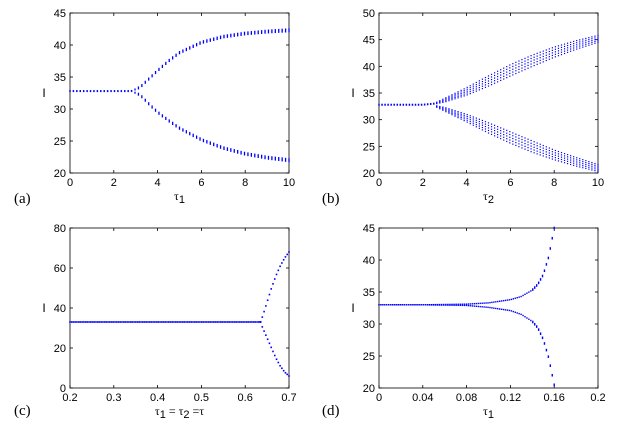  What do you see at coordinates (422, 398) in the screenshot?
I see `x-tick-label: 0.04` at bounding box center [422, 398].